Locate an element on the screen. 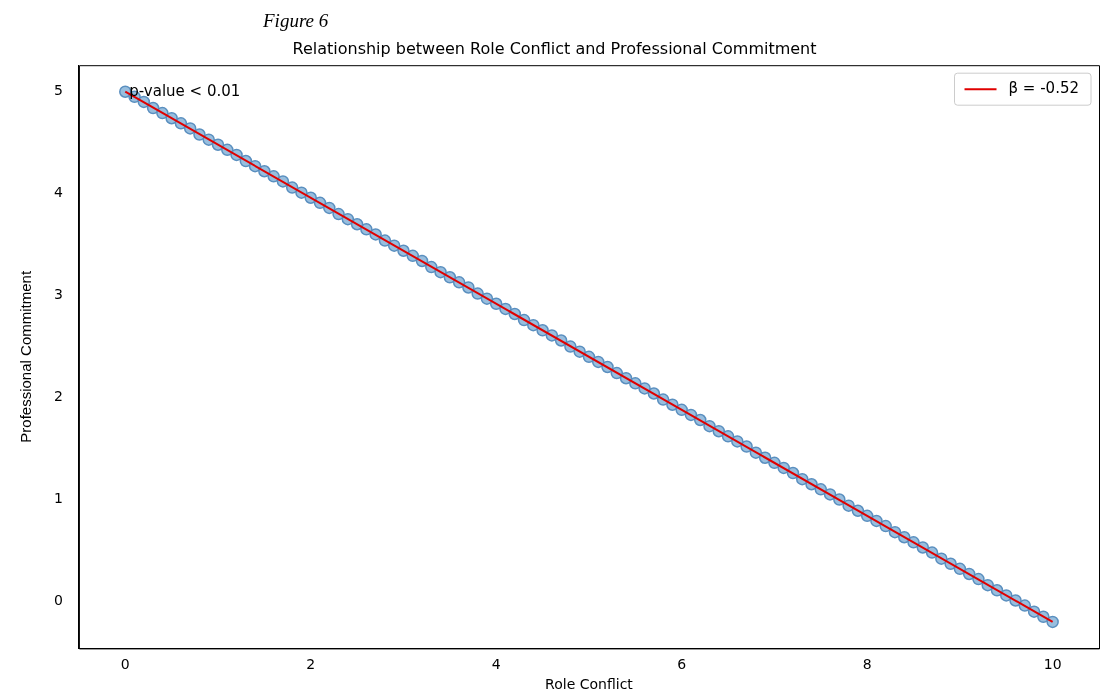 This screenshot has height=698, width=1113. y-tick-label: 4 is located at coordinates (58, 192).